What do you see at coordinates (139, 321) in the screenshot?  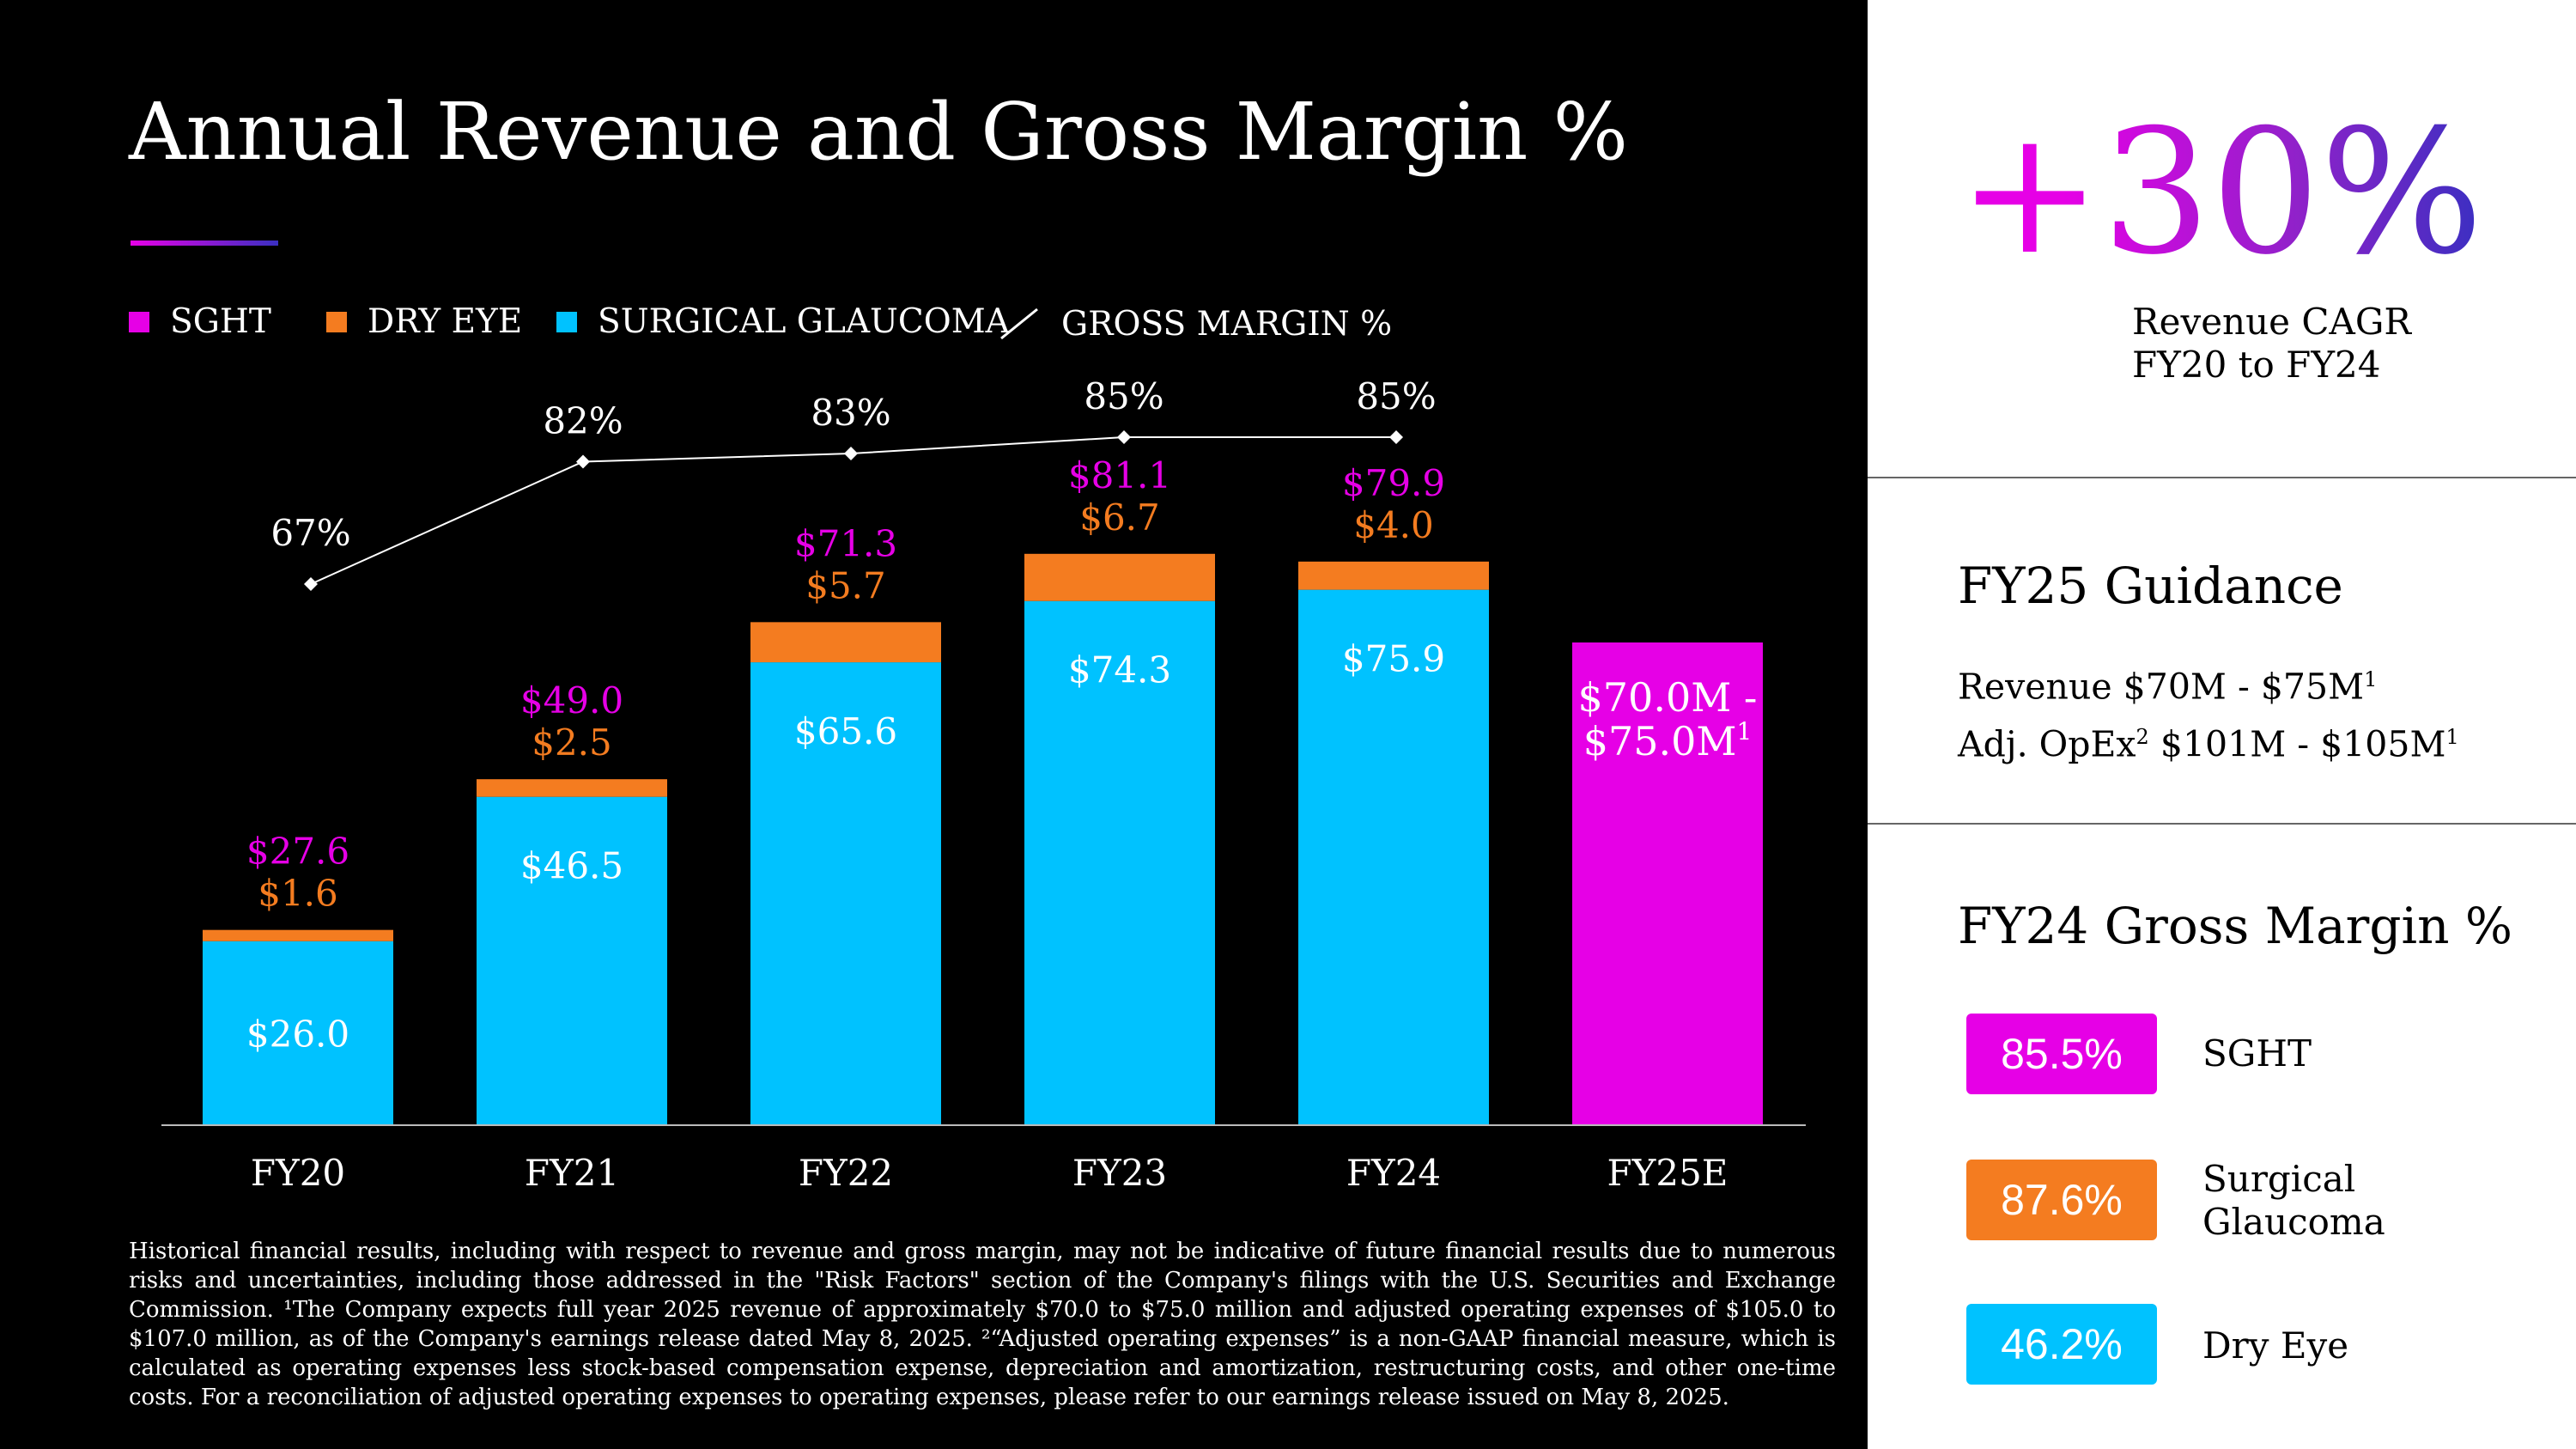 I see `legend-swatch-sght` at bounding box center [139, 321].